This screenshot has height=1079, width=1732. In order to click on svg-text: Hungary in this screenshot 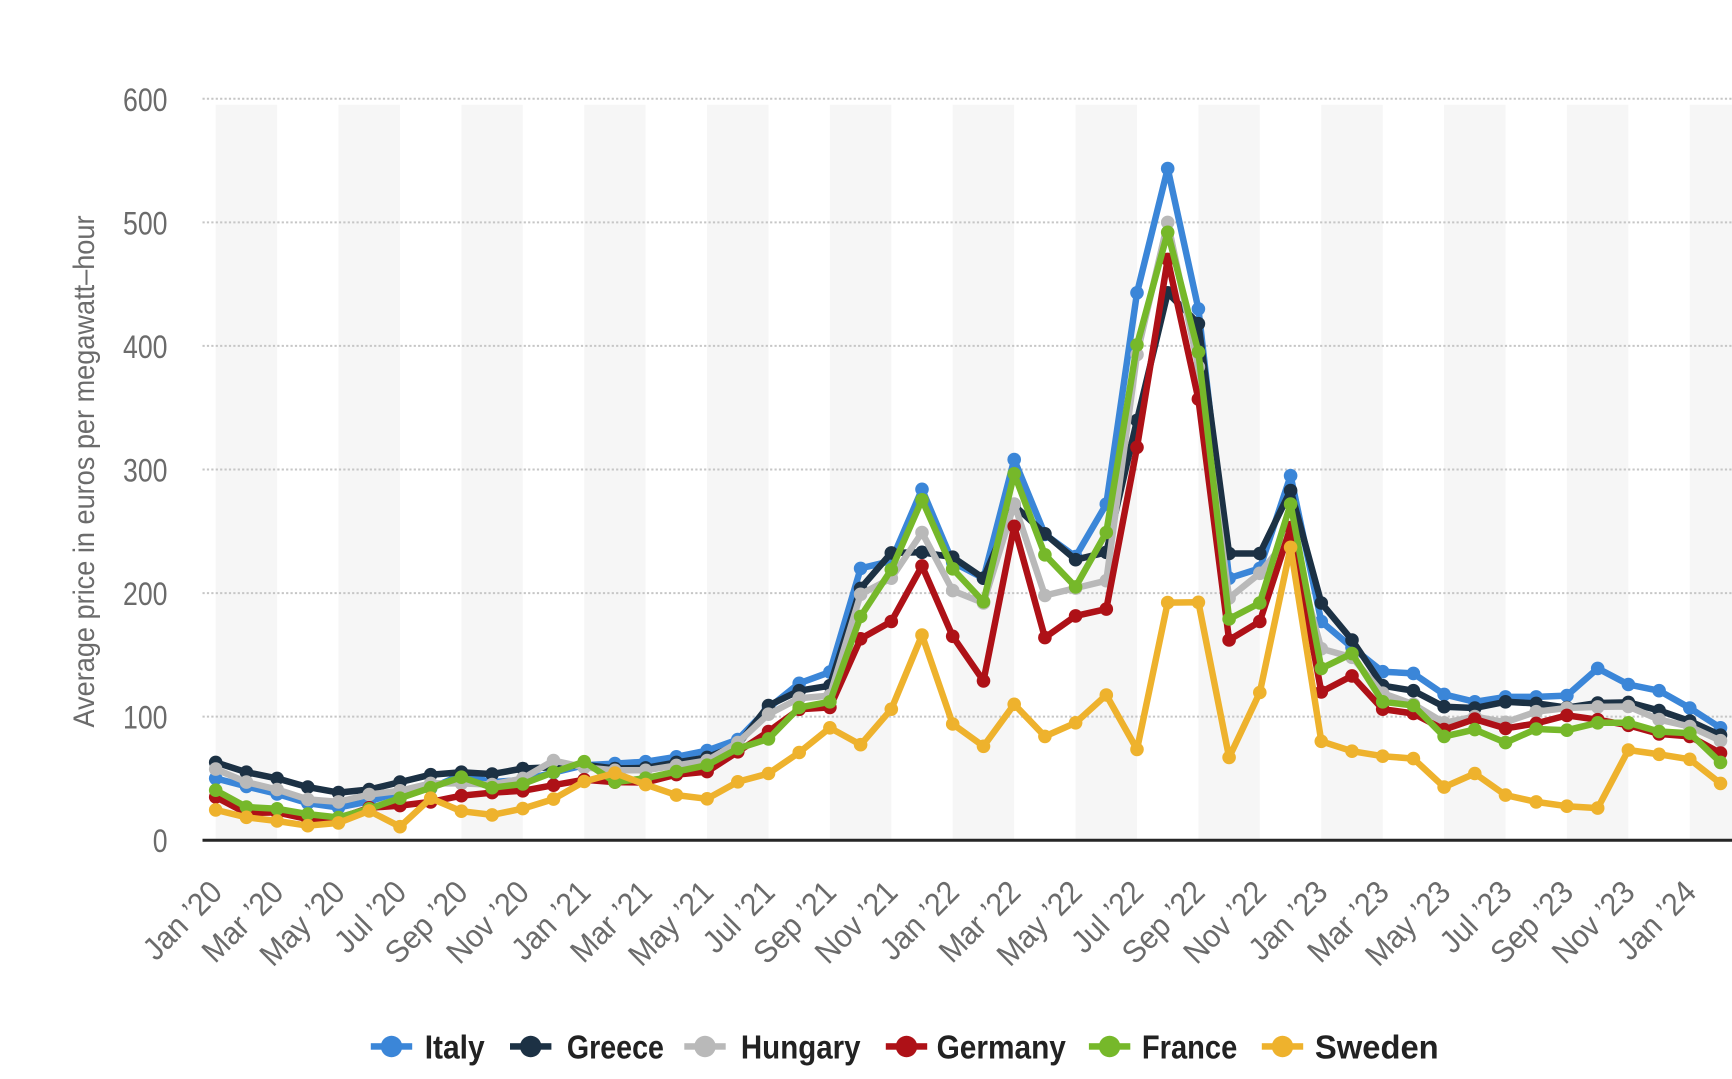, I will do `click(801, 1047)`.